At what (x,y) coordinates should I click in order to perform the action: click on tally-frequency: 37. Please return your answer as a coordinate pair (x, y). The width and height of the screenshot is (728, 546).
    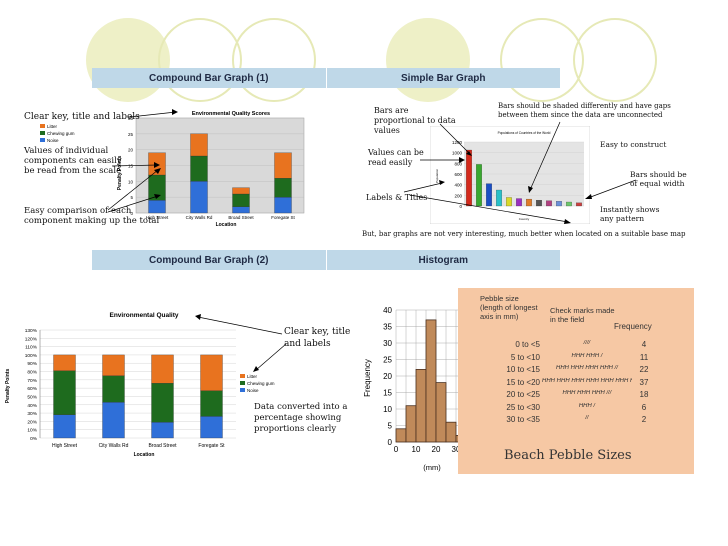
    Looking at the image, I should click on (644, 382).